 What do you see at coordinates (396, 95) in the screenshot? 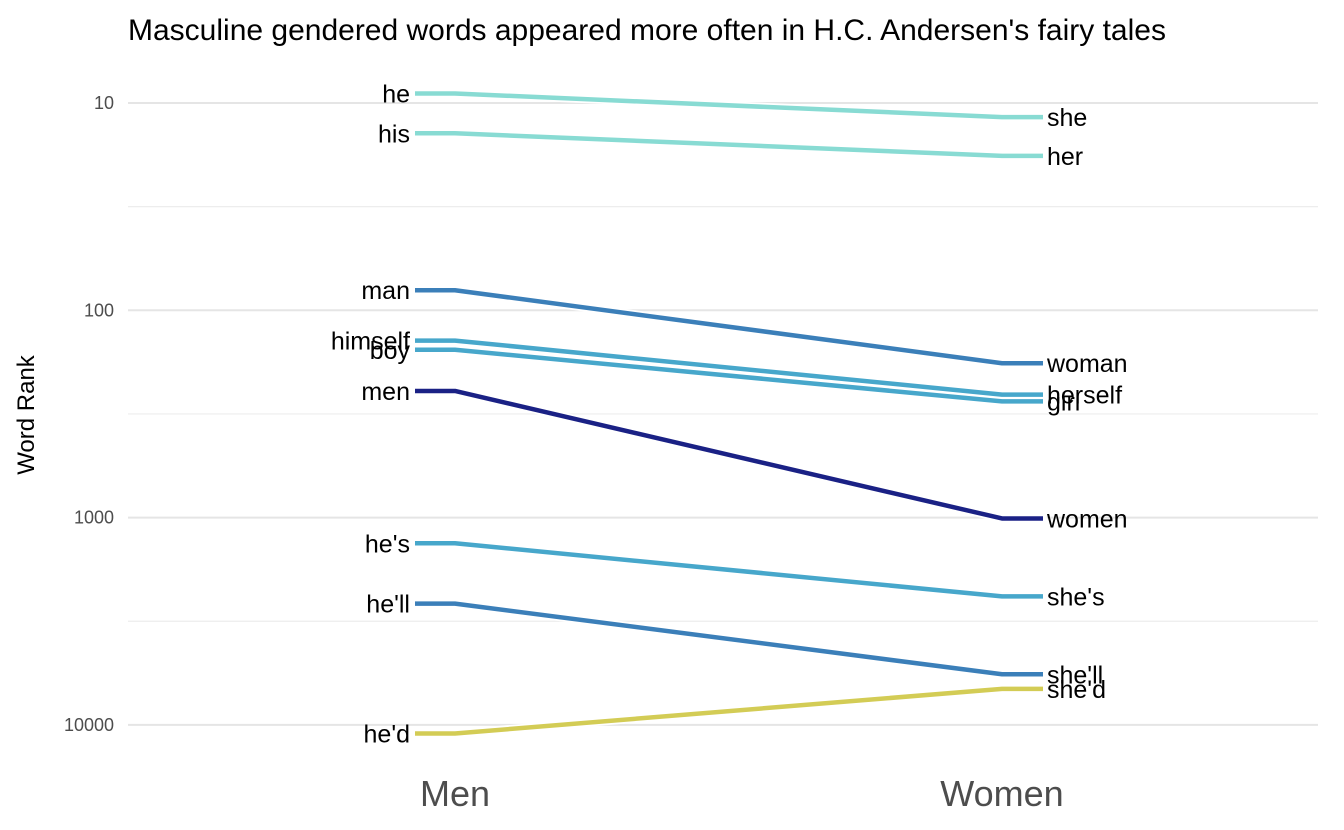
I see `label-men-he: he` at bounding box center [396, 95].